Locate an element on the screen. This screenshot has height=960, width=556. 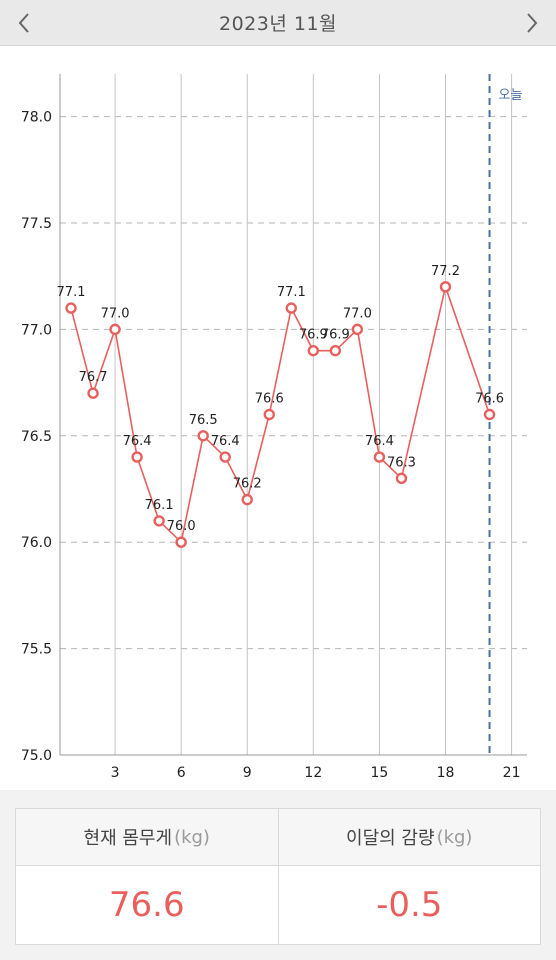
month-header: 2023년 11월 is located at coordinates (278, 23).